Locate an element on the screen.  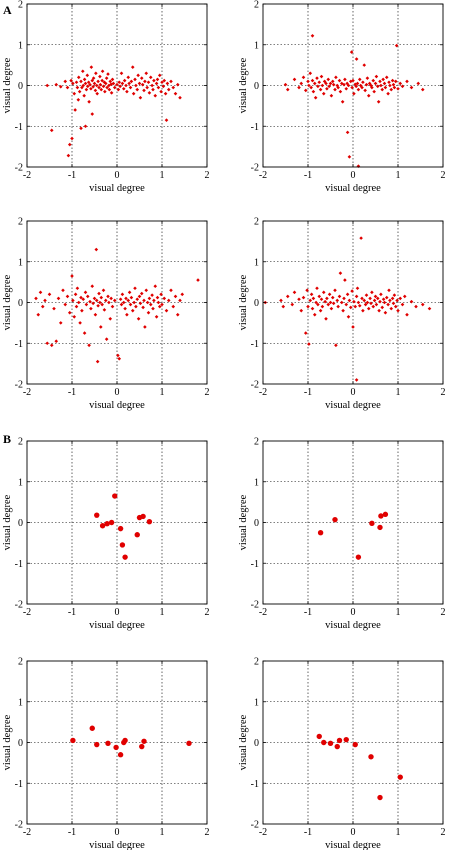
y-tick-label: -1 is located at coordinates (19, 344).